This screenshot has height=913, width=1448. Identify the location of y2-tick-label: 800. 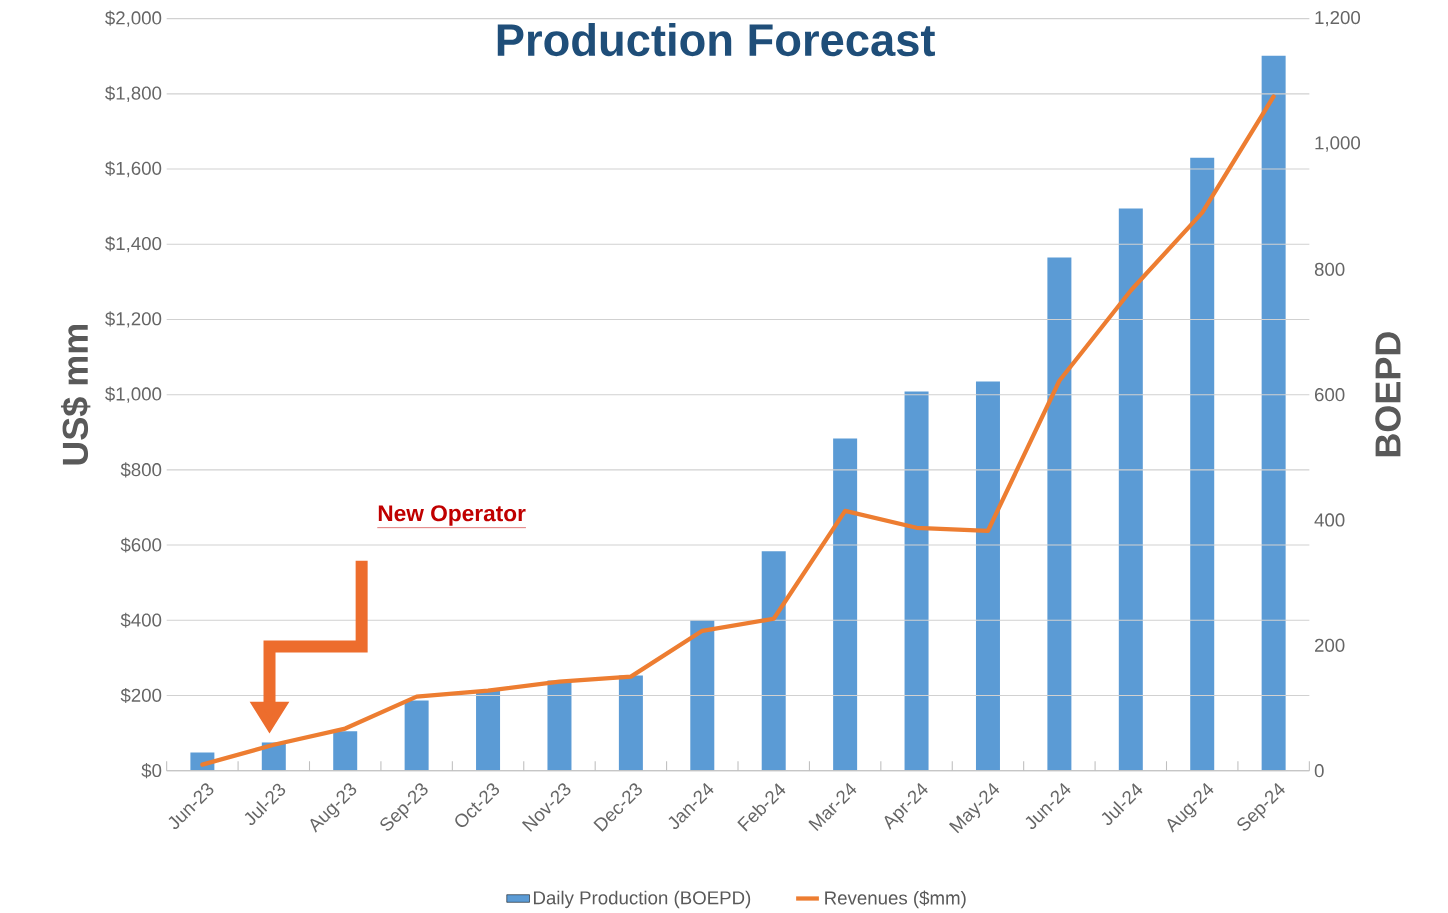
(1329, 269).